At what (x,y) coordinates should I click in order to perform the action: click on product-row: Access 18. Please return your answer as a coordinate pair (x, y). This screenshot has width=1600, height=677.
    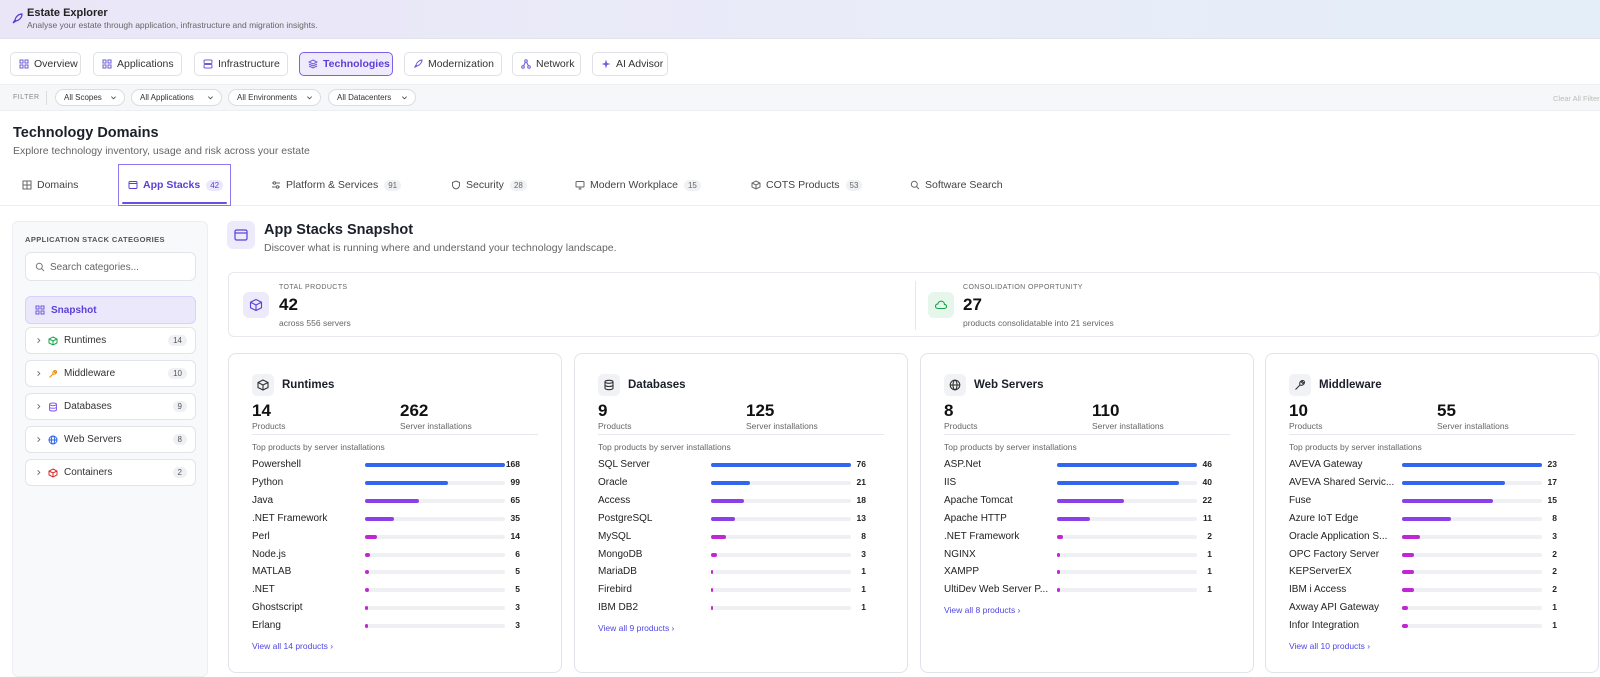
    Looking at the image, I should click on (736, 501).